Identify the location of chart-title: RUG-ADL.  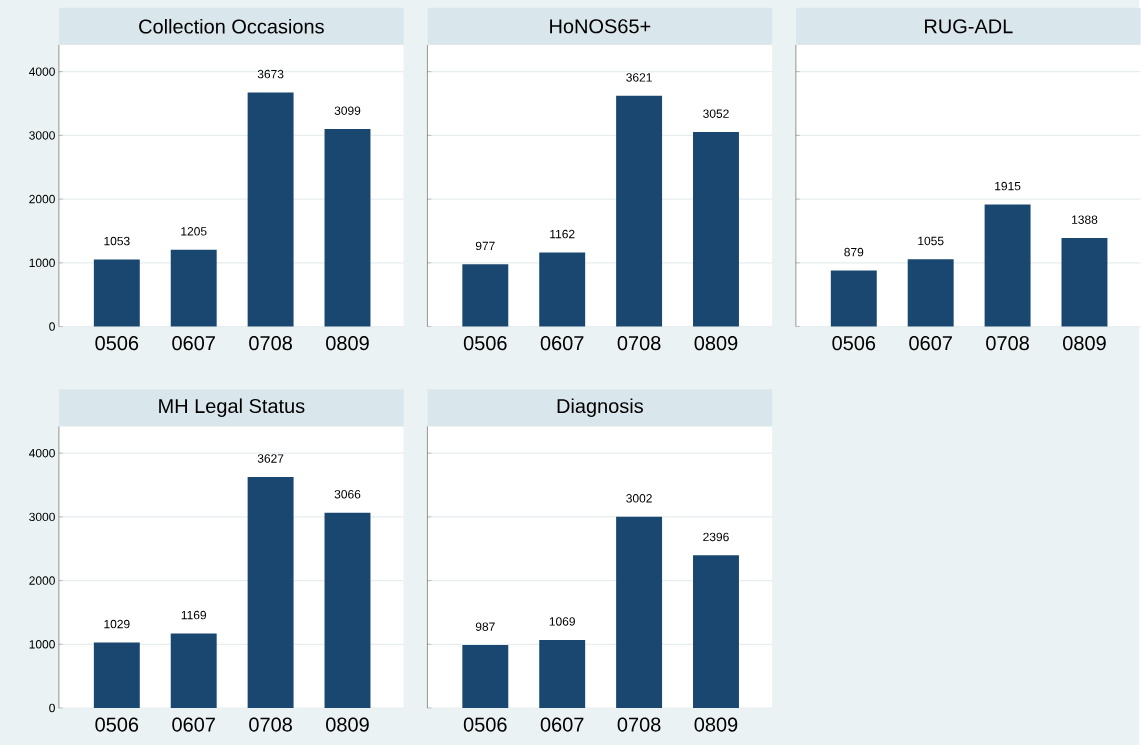
(969, 26).